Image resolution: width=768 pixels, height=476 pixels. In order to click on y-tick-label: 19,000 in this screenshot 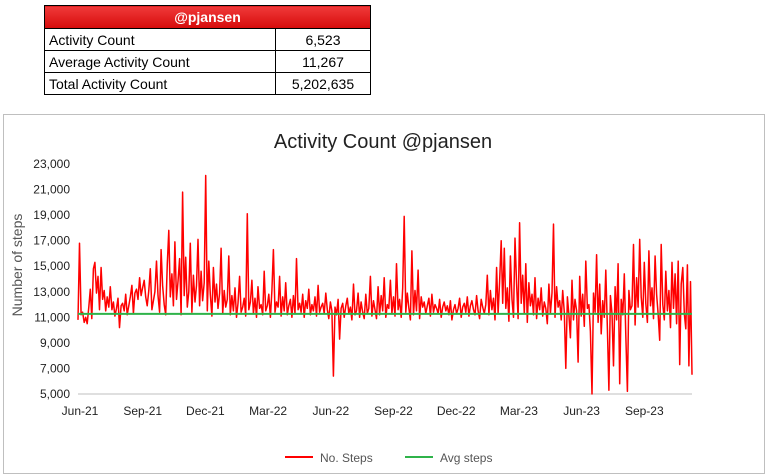, I will do `click(51, 215)`.